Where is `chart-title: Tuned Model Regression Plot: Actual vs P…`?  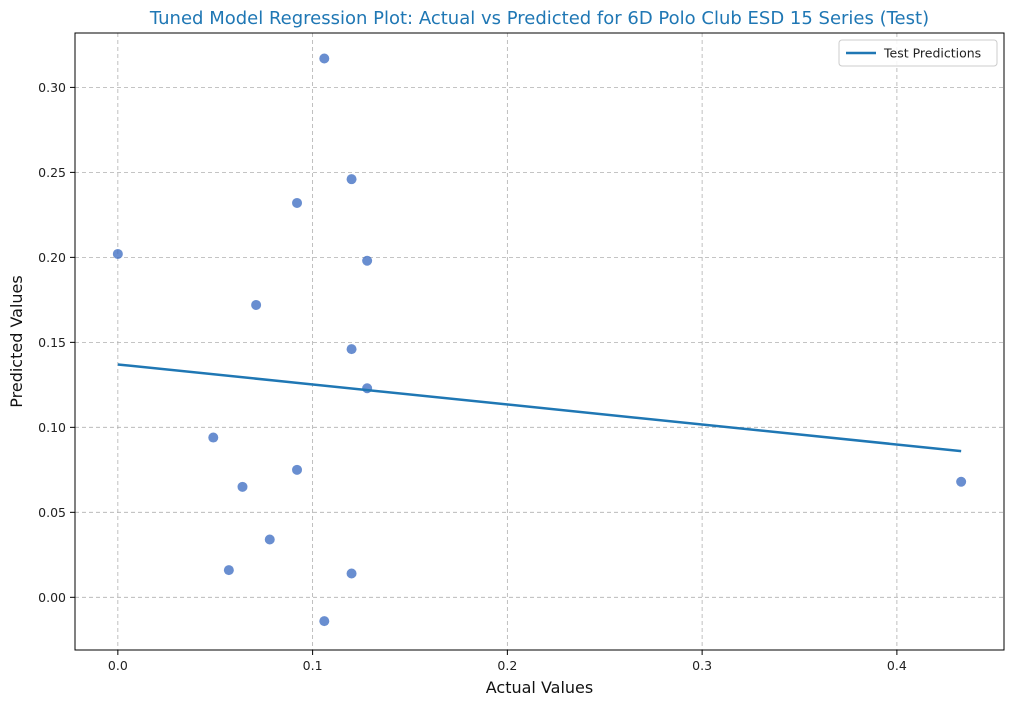
chart-title: Tuned Model Regression Plot: Actual vs P… is located at coordinates (539, 18).